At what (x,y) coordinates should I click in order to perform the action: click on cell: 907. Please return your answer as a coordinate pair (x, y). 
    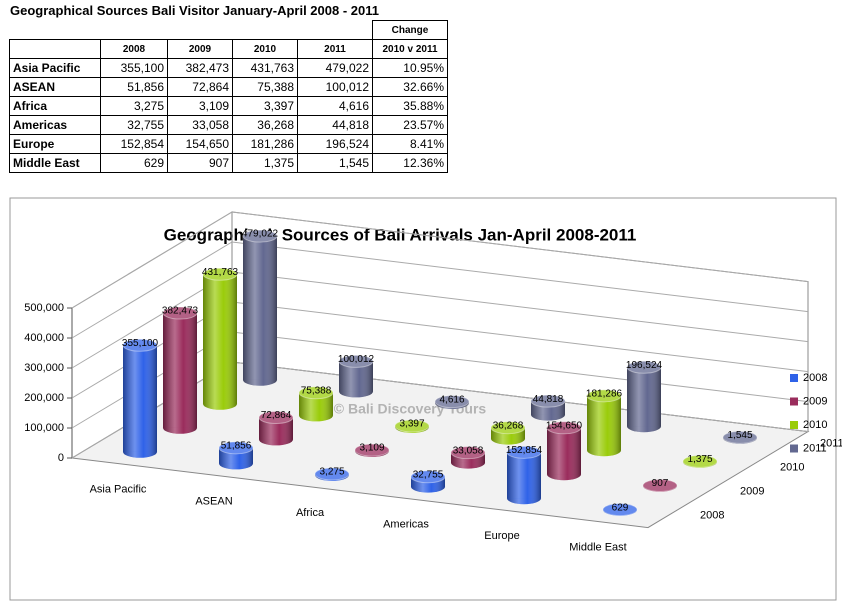
    Looking at the image, I should click on (200, 163).